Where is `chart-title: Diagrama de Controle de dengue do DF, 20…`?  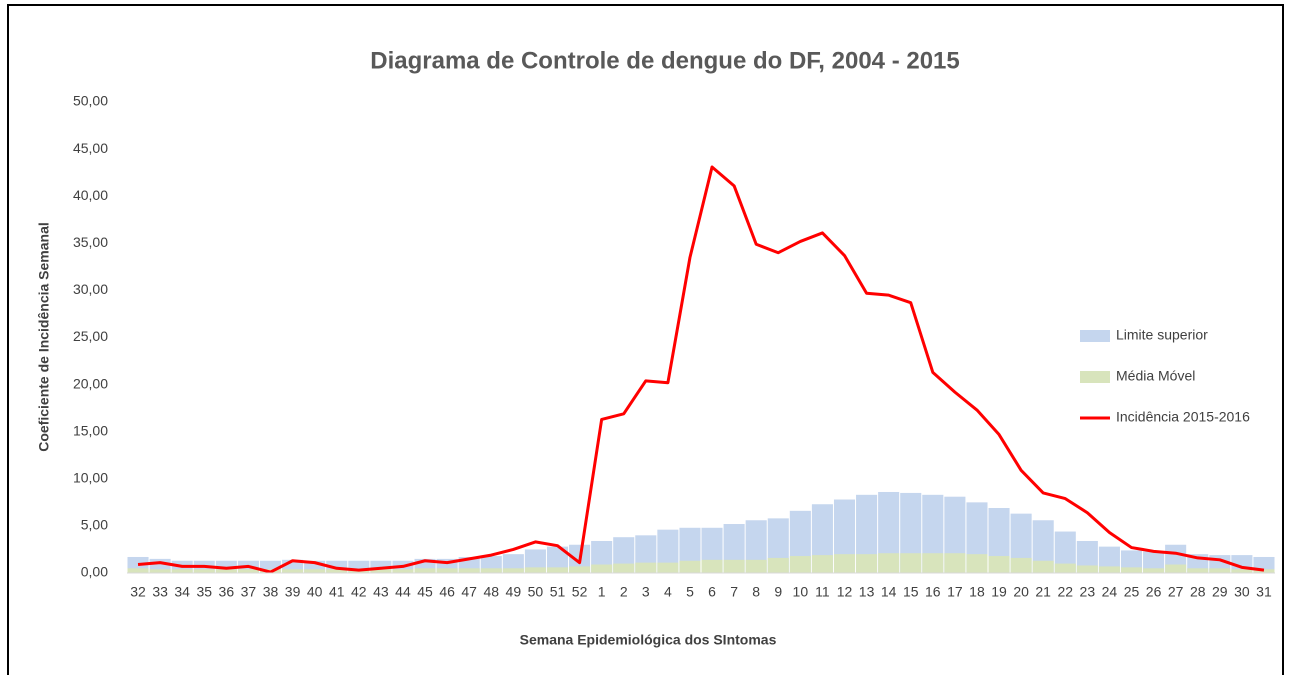 chart-title: Diagrama de Controle de dengue do DF, 20… is located at coordinates (665, 60).